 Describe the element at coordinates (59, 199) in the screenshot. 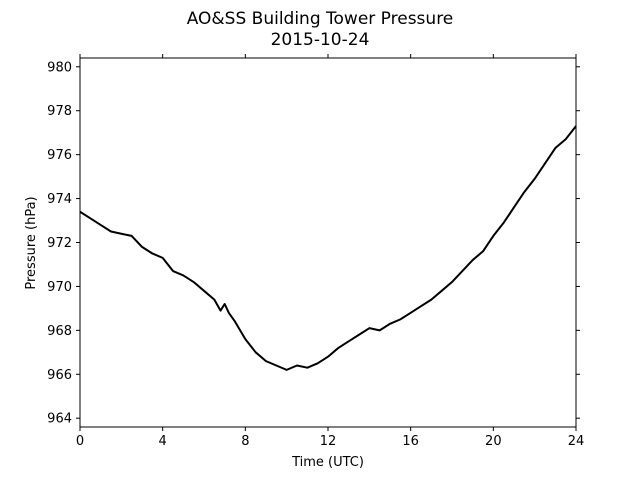

I see `y-tick-label: 974` at that location.